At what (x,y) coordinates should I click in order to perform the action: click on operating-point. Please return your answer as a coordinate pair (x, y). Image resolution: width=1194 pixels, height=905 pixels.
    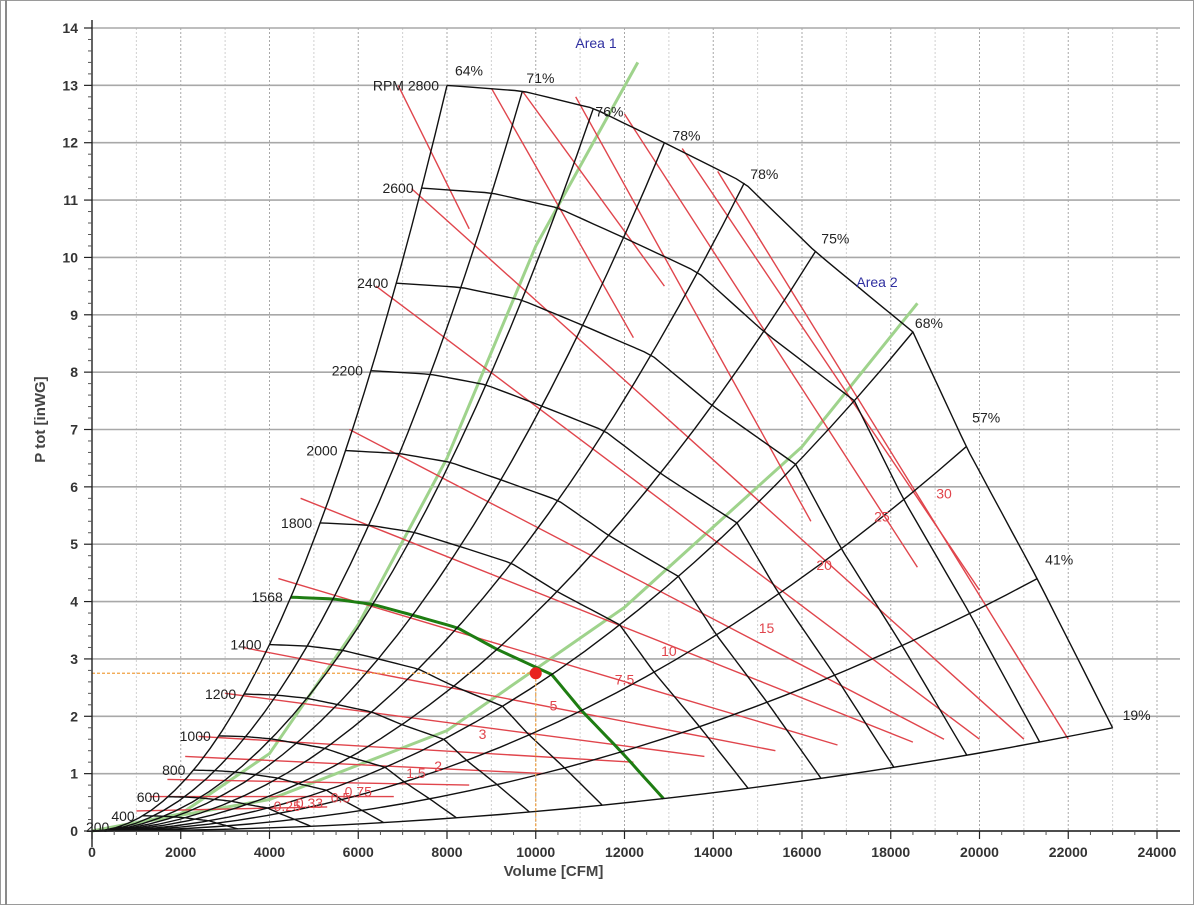
    Looking at the image, I should click on (535, 673).